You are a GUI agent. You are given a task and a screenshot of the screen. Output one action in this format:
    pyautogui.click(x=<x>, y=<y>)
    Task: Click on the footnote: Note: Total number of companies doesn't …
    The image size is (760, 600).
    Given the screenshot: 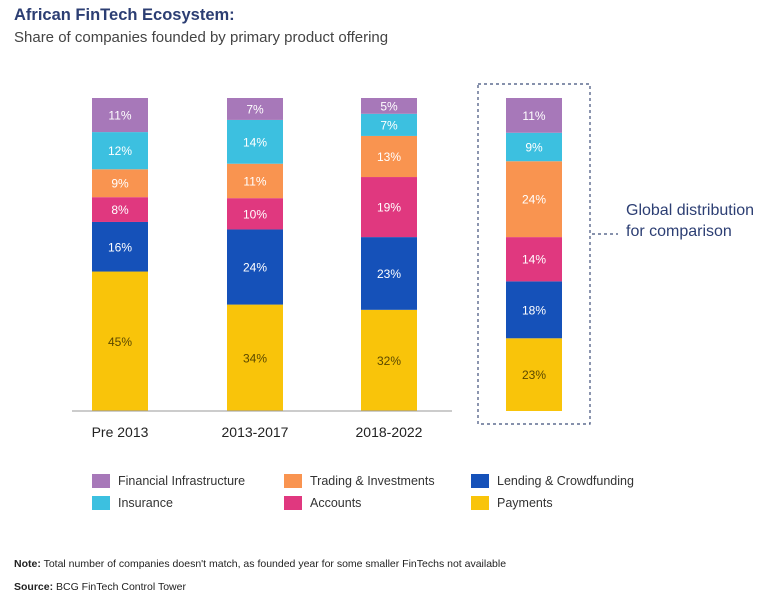 What is the action you would take?
    pyautogui.click(x=260, y=564)
    